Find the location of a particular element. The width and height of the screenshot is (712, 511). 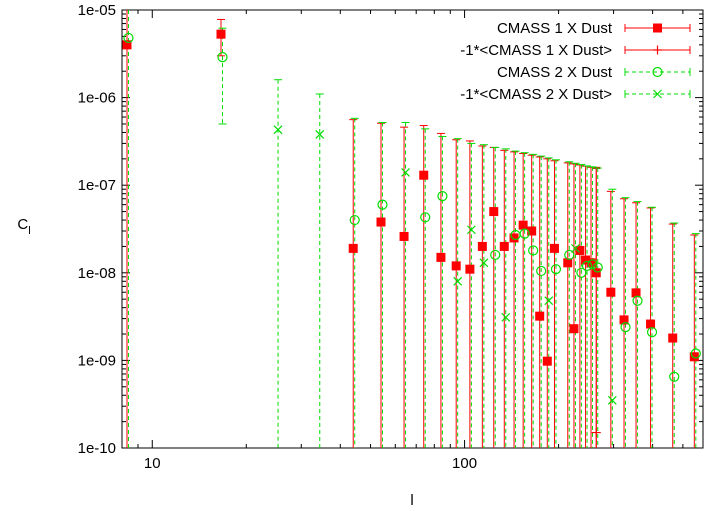

y-tick-label: 1e-07 is located at coordinates (97, 185).